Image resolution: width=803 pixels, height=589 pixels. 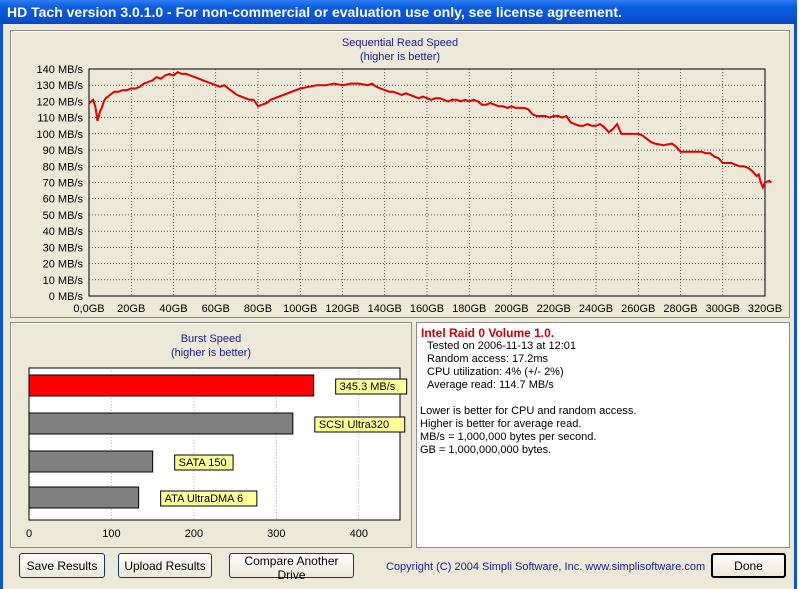 What do you see at coordinates (800, 294) in the screenshot?
I see `desktop-strip` at bounding box center [800, 294].